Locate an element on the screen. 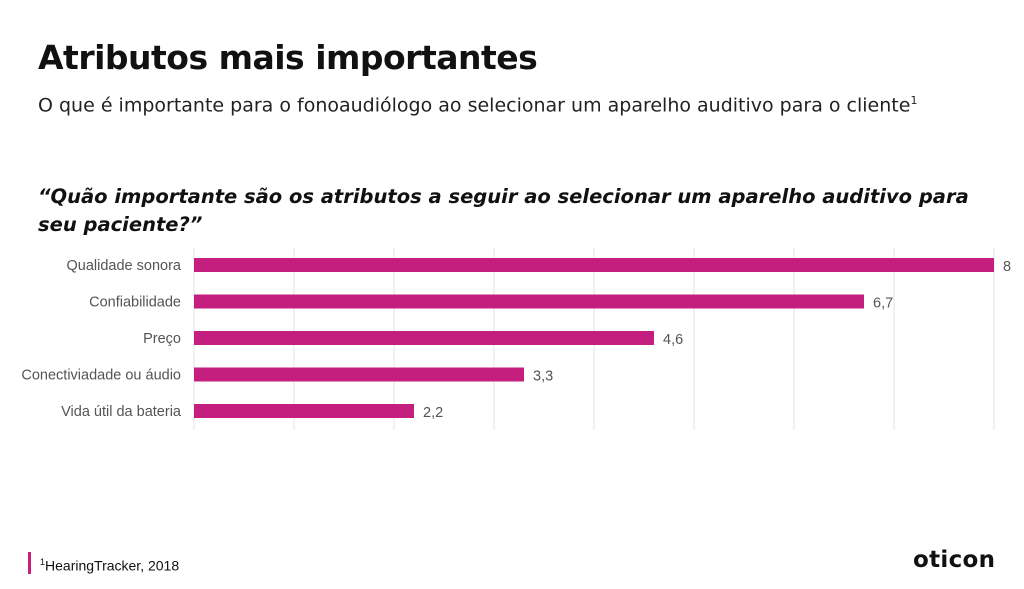  value-label: 2,2 is located at coordinates (433, 413).